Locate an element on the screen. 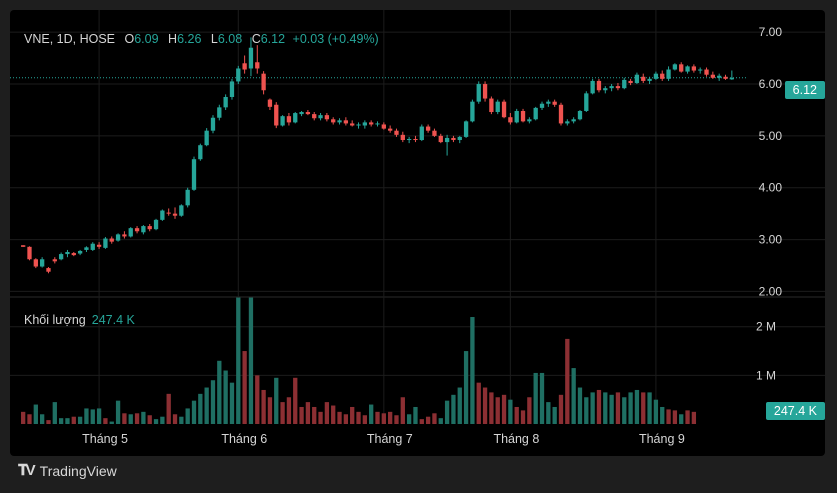 The width and height of the screenshot is (837, 493). high-value: 6.26 is located at coordinates (189, 39).